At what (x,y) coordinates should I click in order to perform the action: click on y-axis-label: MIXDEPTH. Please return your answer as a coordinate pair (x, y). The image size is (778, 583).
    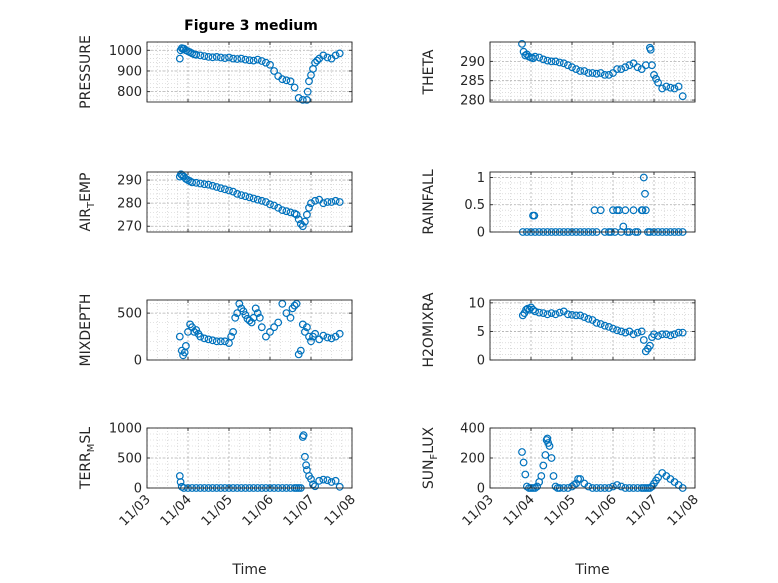
    Looking at the image, I should click on (86, 330).